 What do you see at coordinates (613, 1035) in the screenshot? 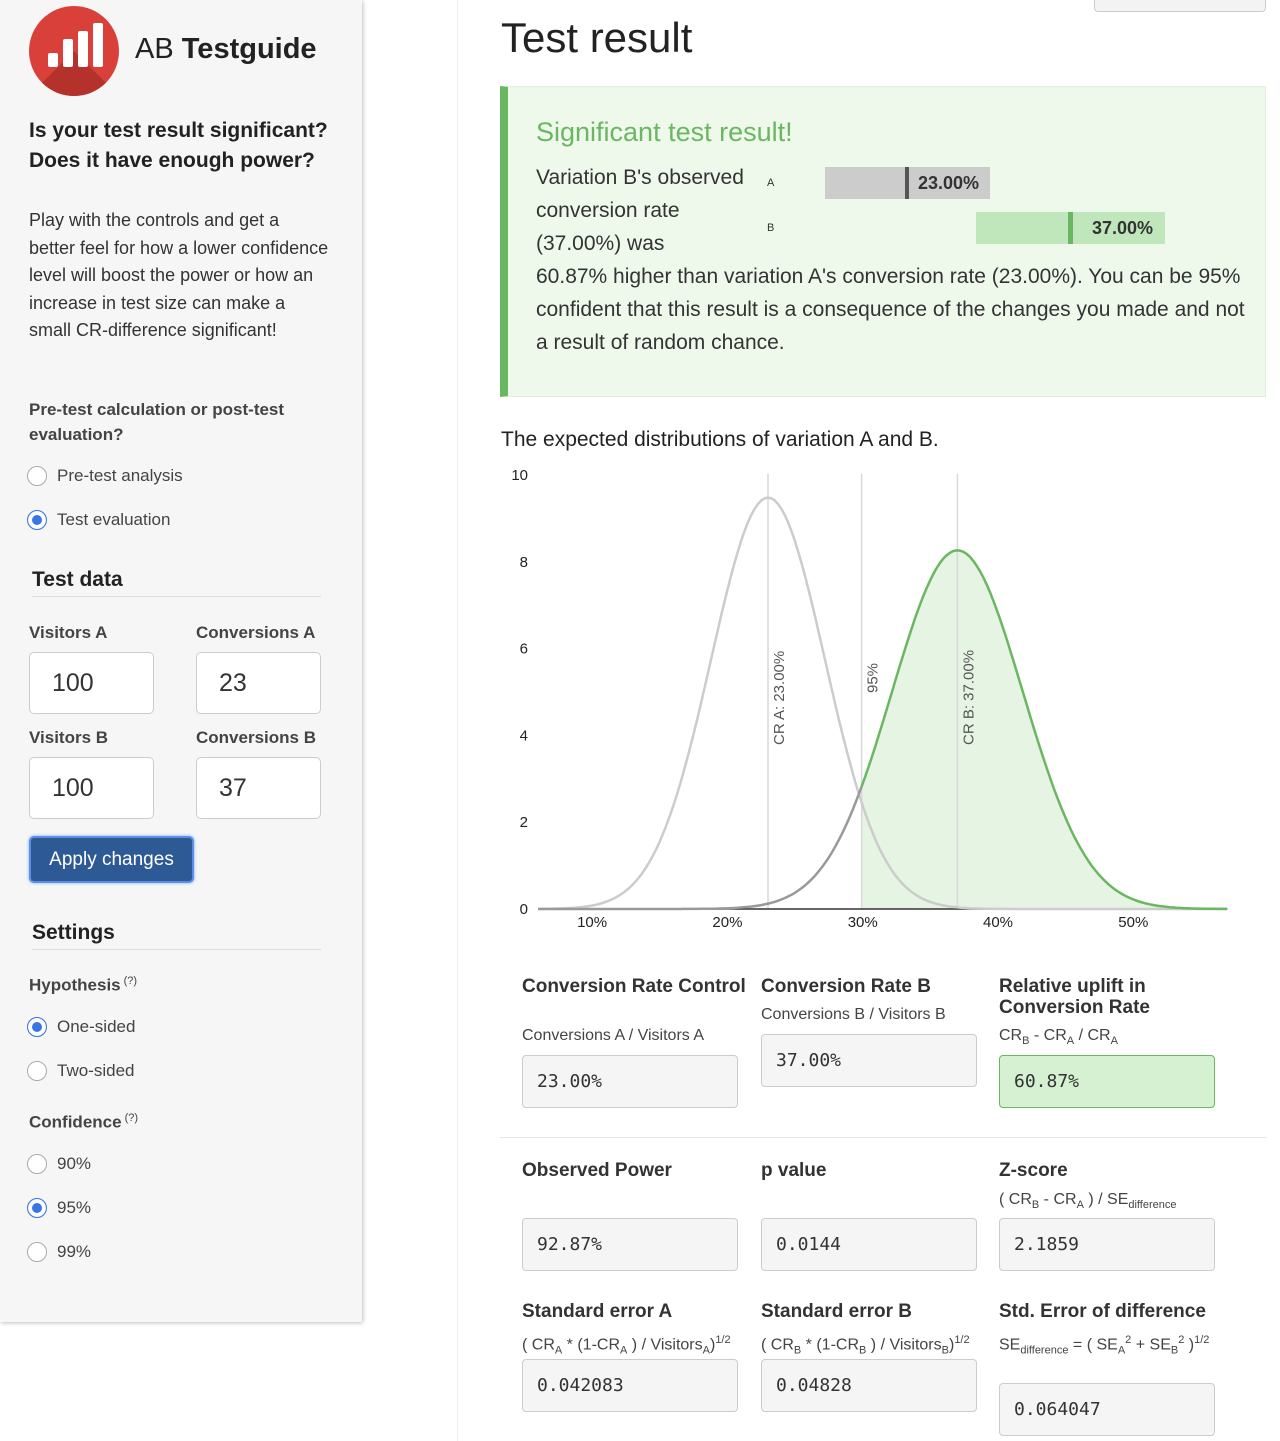
I see `cr-control-formula: Conversions A / Visitors A` at bounding box center [613, 1035].